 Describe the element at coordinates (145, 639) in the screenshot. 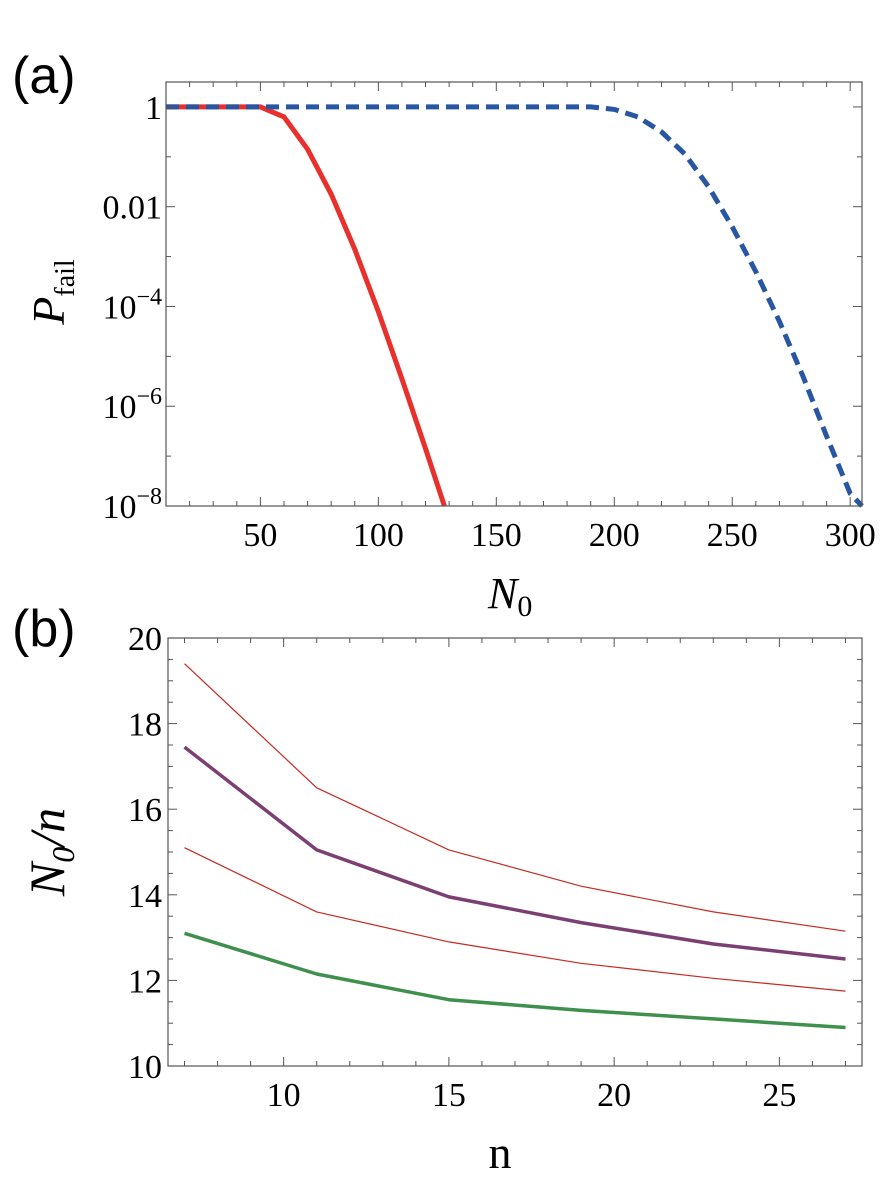

I see `panel-b-ytick-label: 20` at that location.